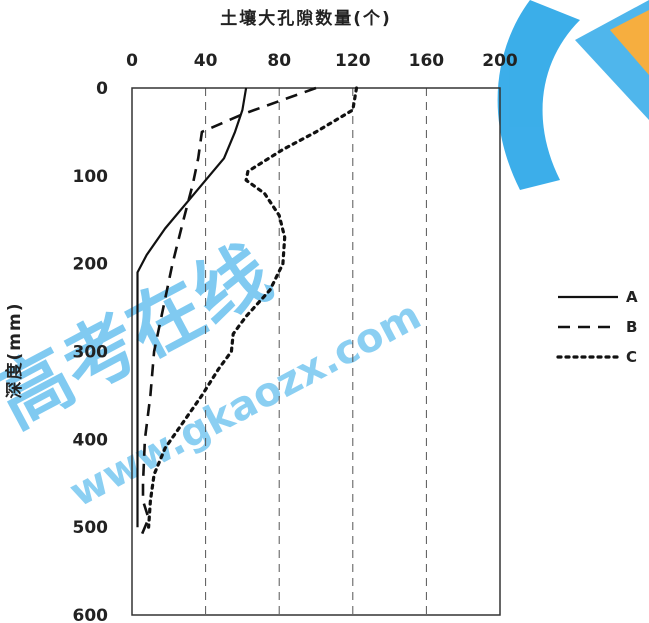 This screenshot has width=649, height=623. What do you see at coordinates (353, 61) in the screenshot?
I see `x-tick-label: 120` at bounding box center [353, 61].